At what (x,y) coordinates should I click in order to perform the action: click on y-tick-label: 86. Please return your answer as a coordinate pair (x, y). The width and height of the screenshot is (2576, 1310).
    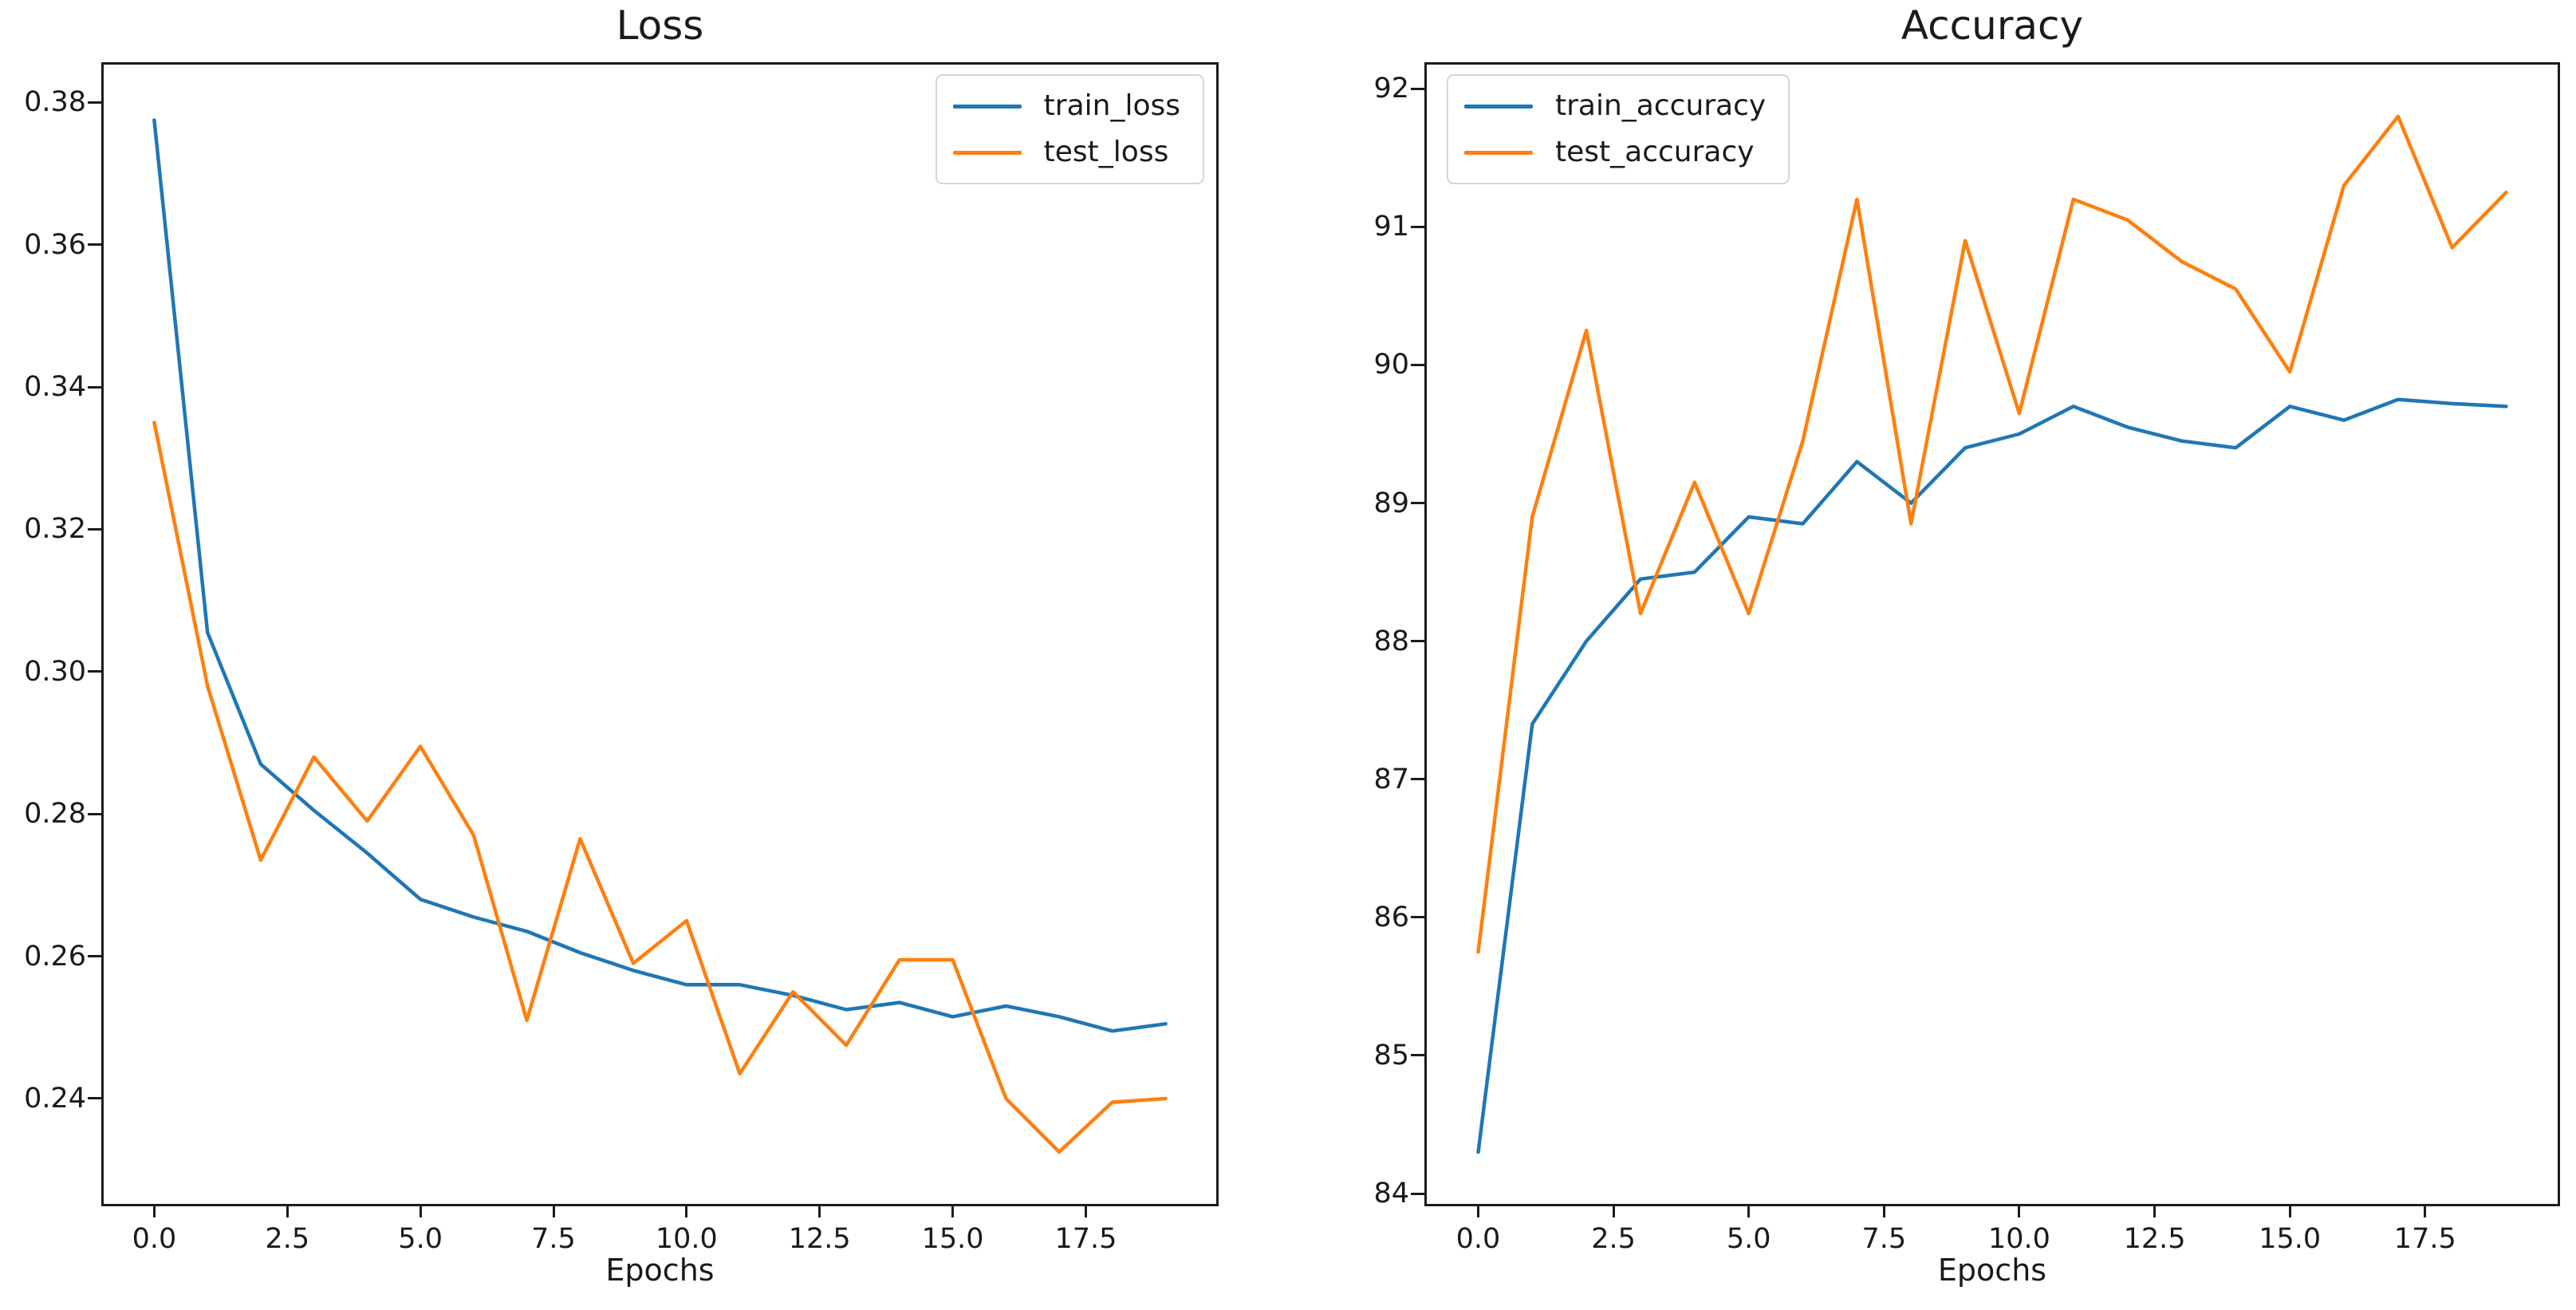
    Looking at the image, I should click on (1391, 917).